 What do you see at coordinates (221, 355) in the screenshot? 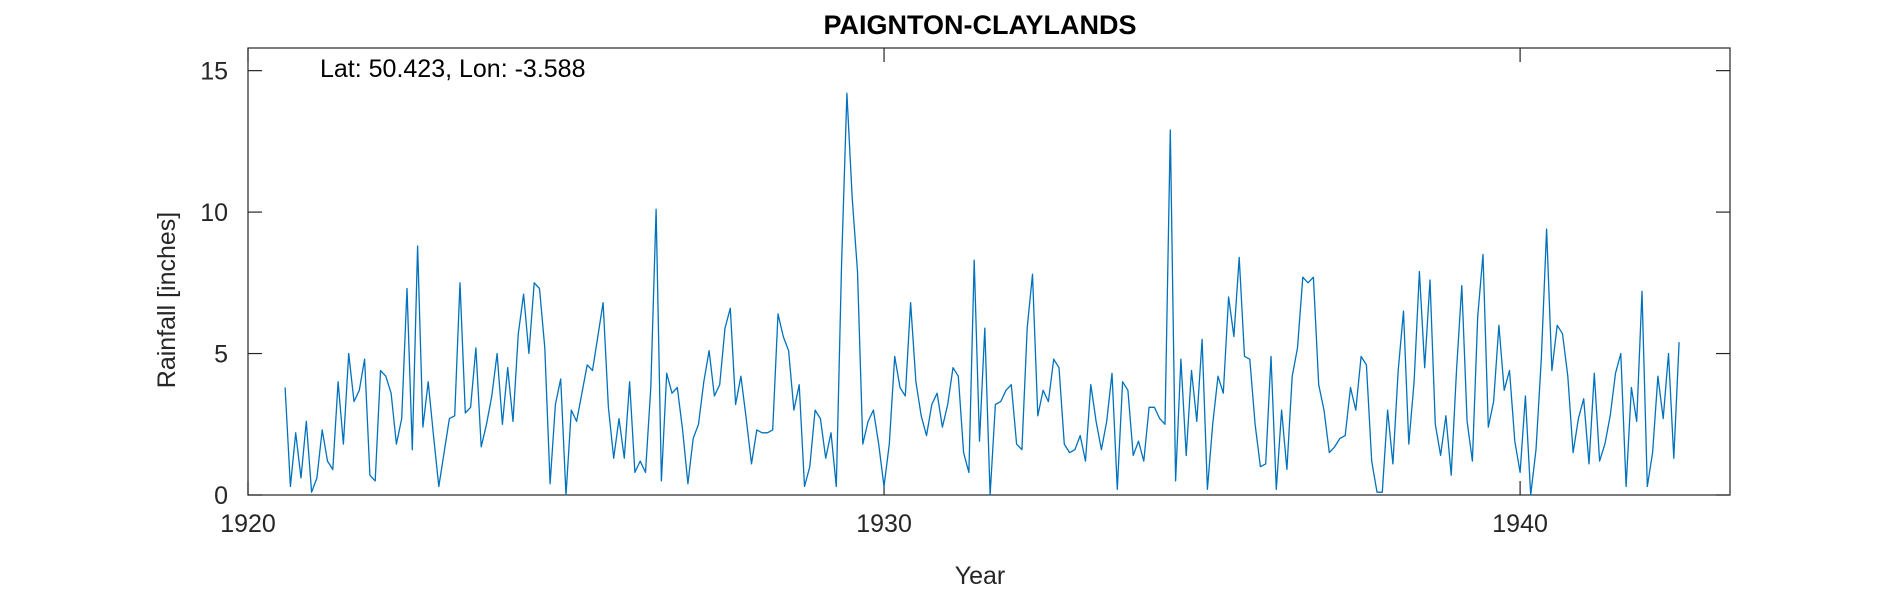
I see `y-tick-label-5: 5` at bounding box center [221, 355].